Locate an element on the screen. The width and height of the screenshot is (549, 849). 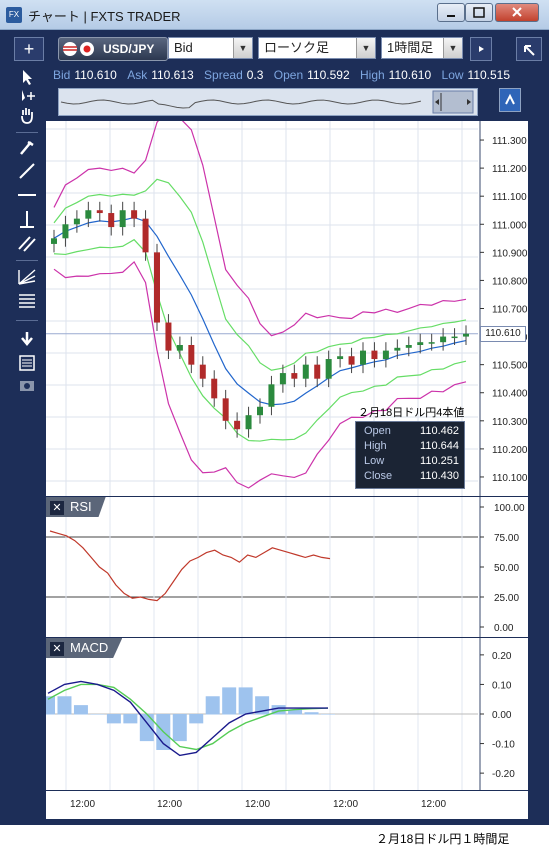
ohlc-value: 110.644 is located at coordinates (439, 446).